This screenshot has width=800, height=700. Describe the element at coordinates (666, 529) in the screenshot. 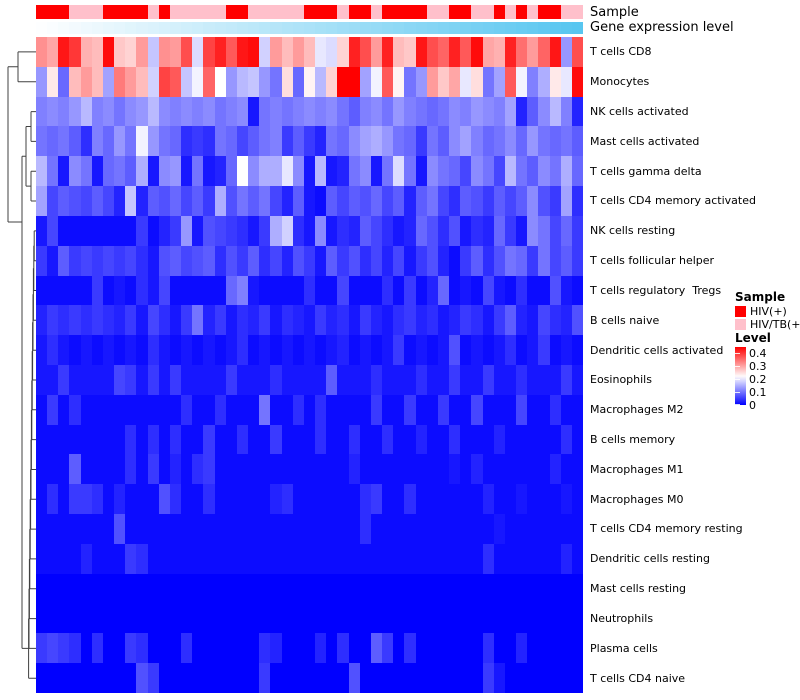

I see `row-label: T cells CD4 memory resting` at that location.